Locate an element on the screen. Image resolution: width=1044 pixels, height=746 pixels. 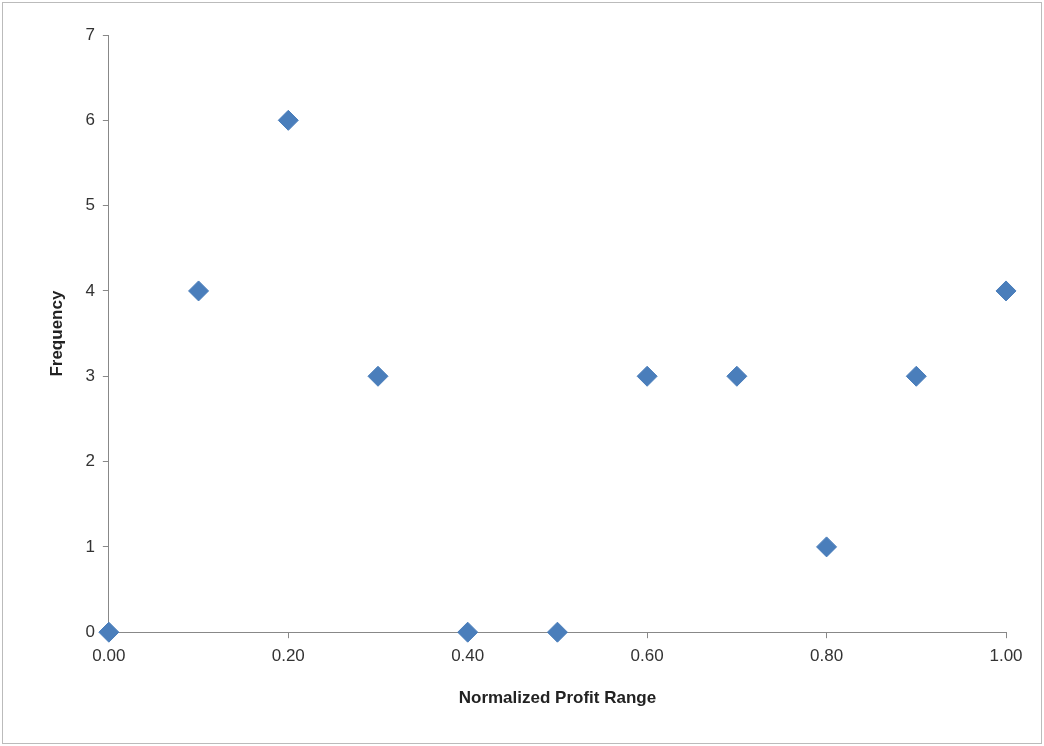
x-tick-label: 0.40 is located at coordinates (468, 656).